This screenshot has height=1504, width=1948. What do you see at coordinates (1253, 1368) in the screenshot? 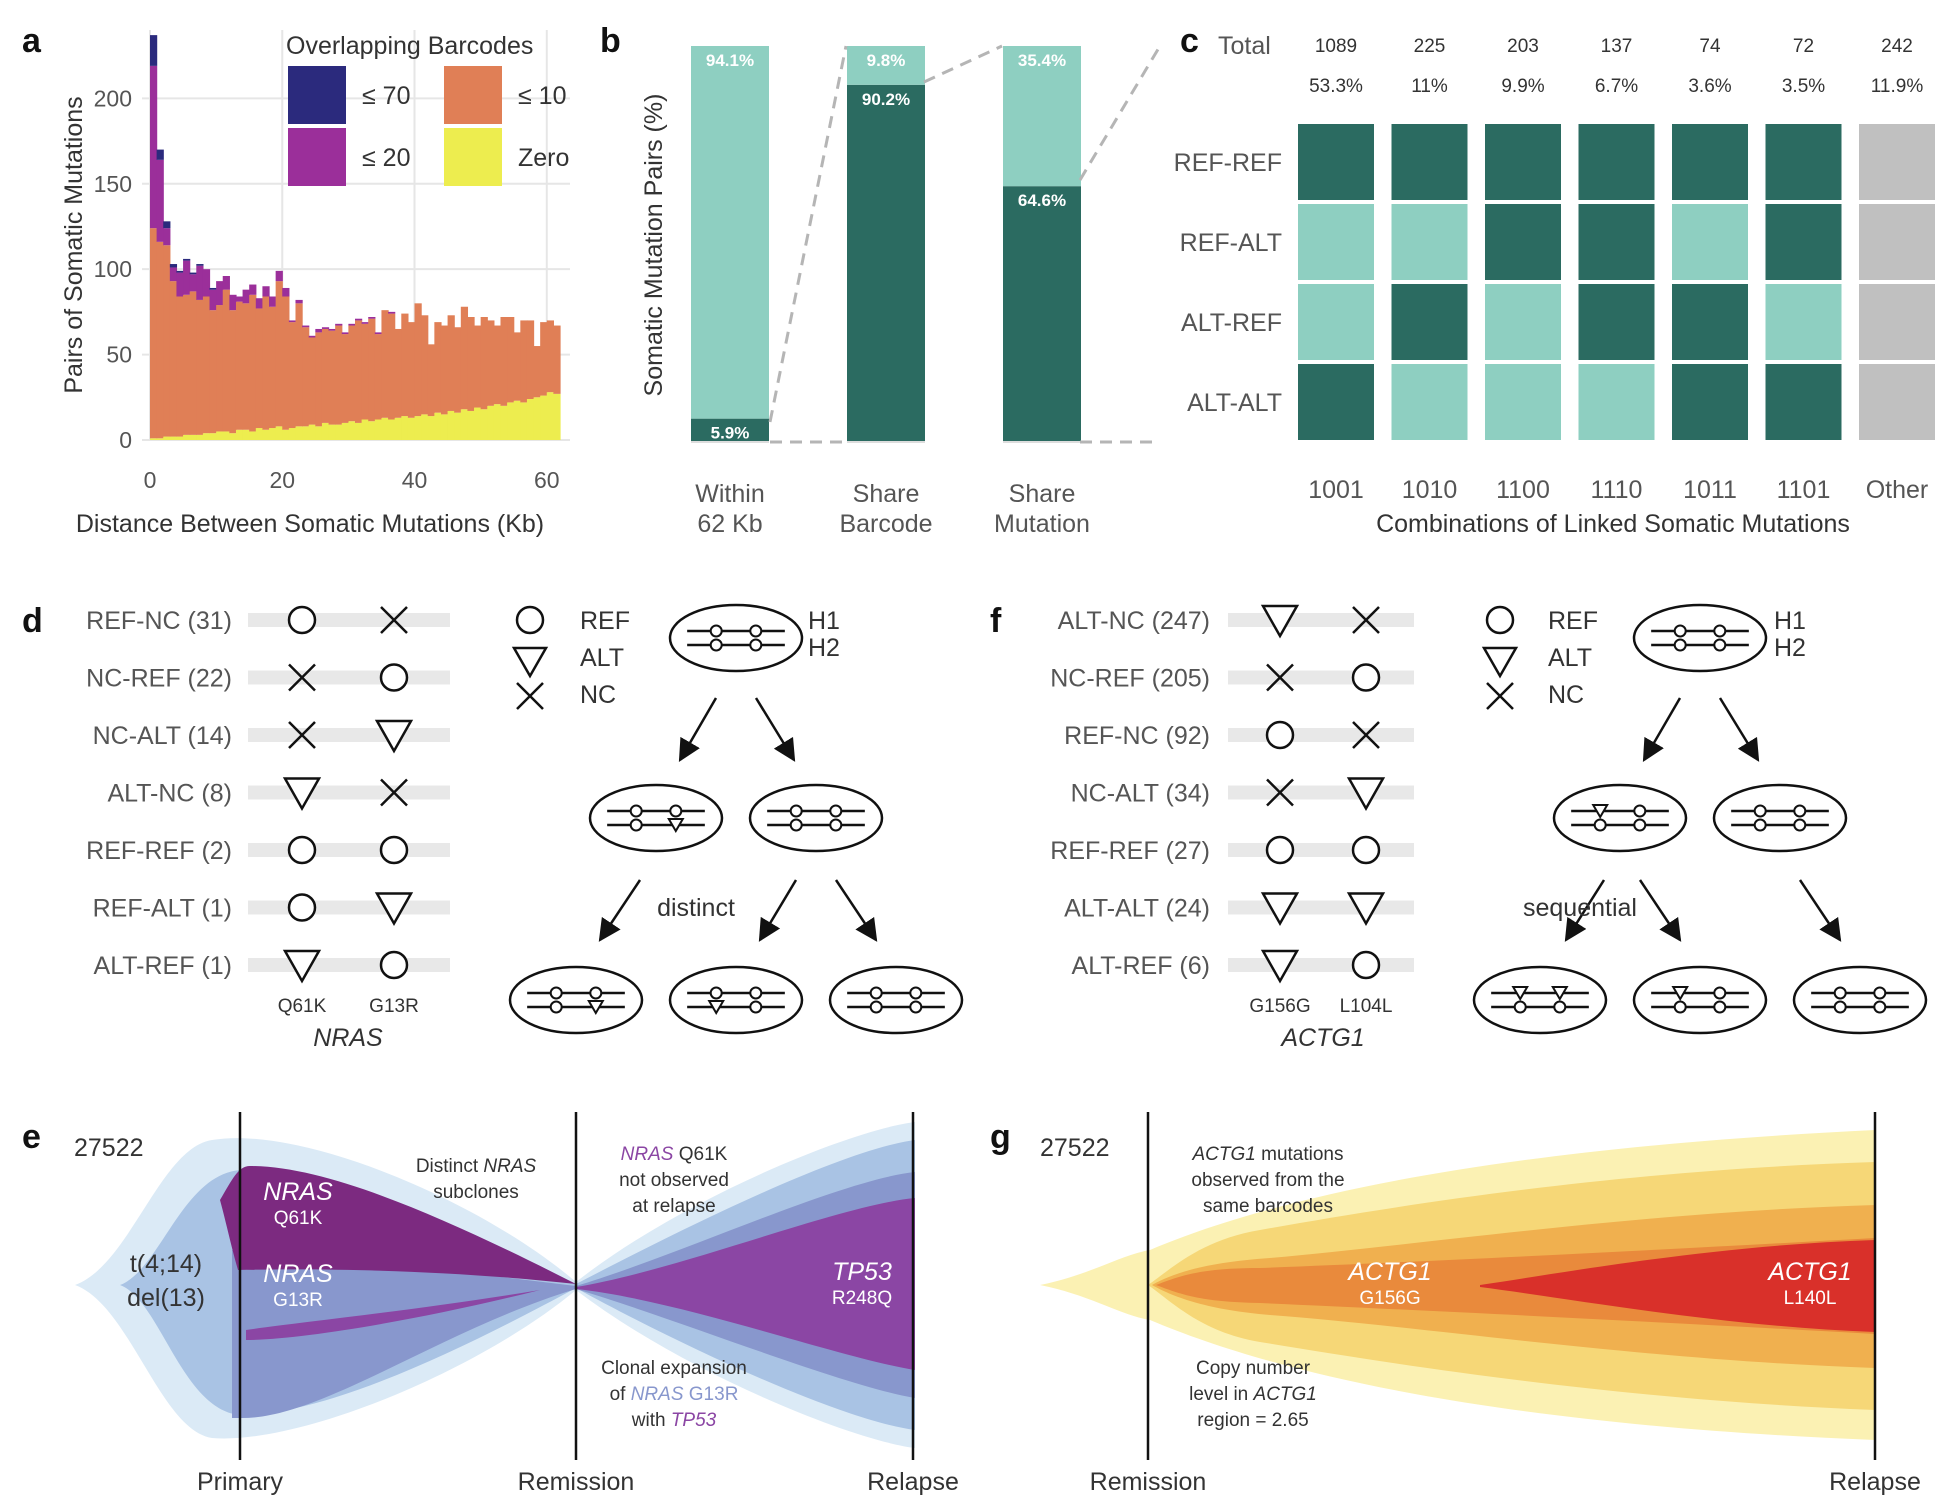
I see `note-copy-number: Copy number` at bounding box center [1253, 1368].